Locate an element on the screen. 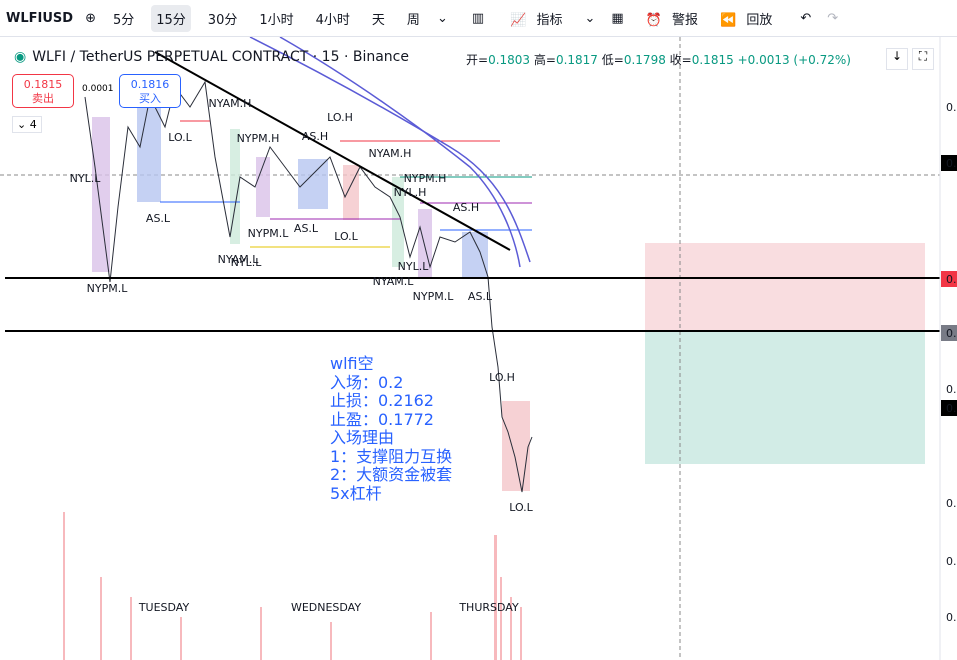  layouts: ▦ is located at coordinates (617, 18).